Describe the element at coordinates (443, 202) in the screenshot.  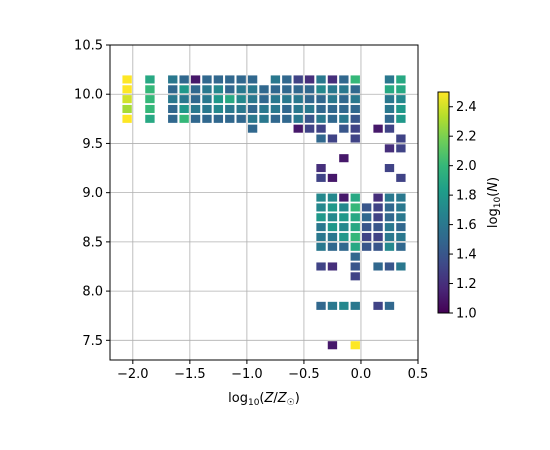
I see `colorbar` at that location.